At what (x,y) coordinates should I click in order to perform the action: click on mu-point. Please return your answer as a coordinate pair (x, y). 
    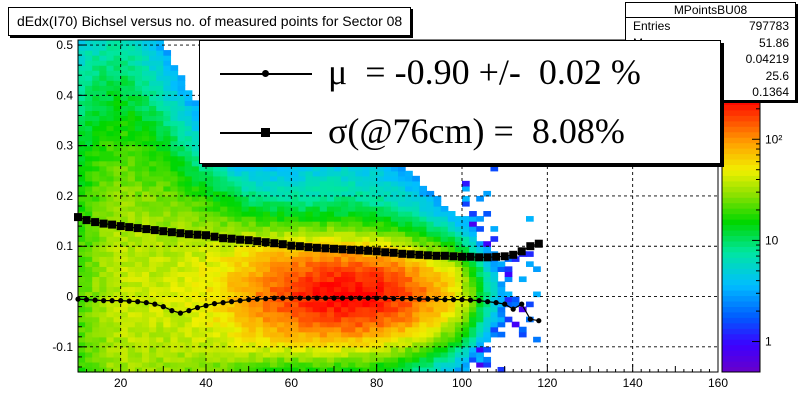
    Looking at the image, I should click on (257, 299).